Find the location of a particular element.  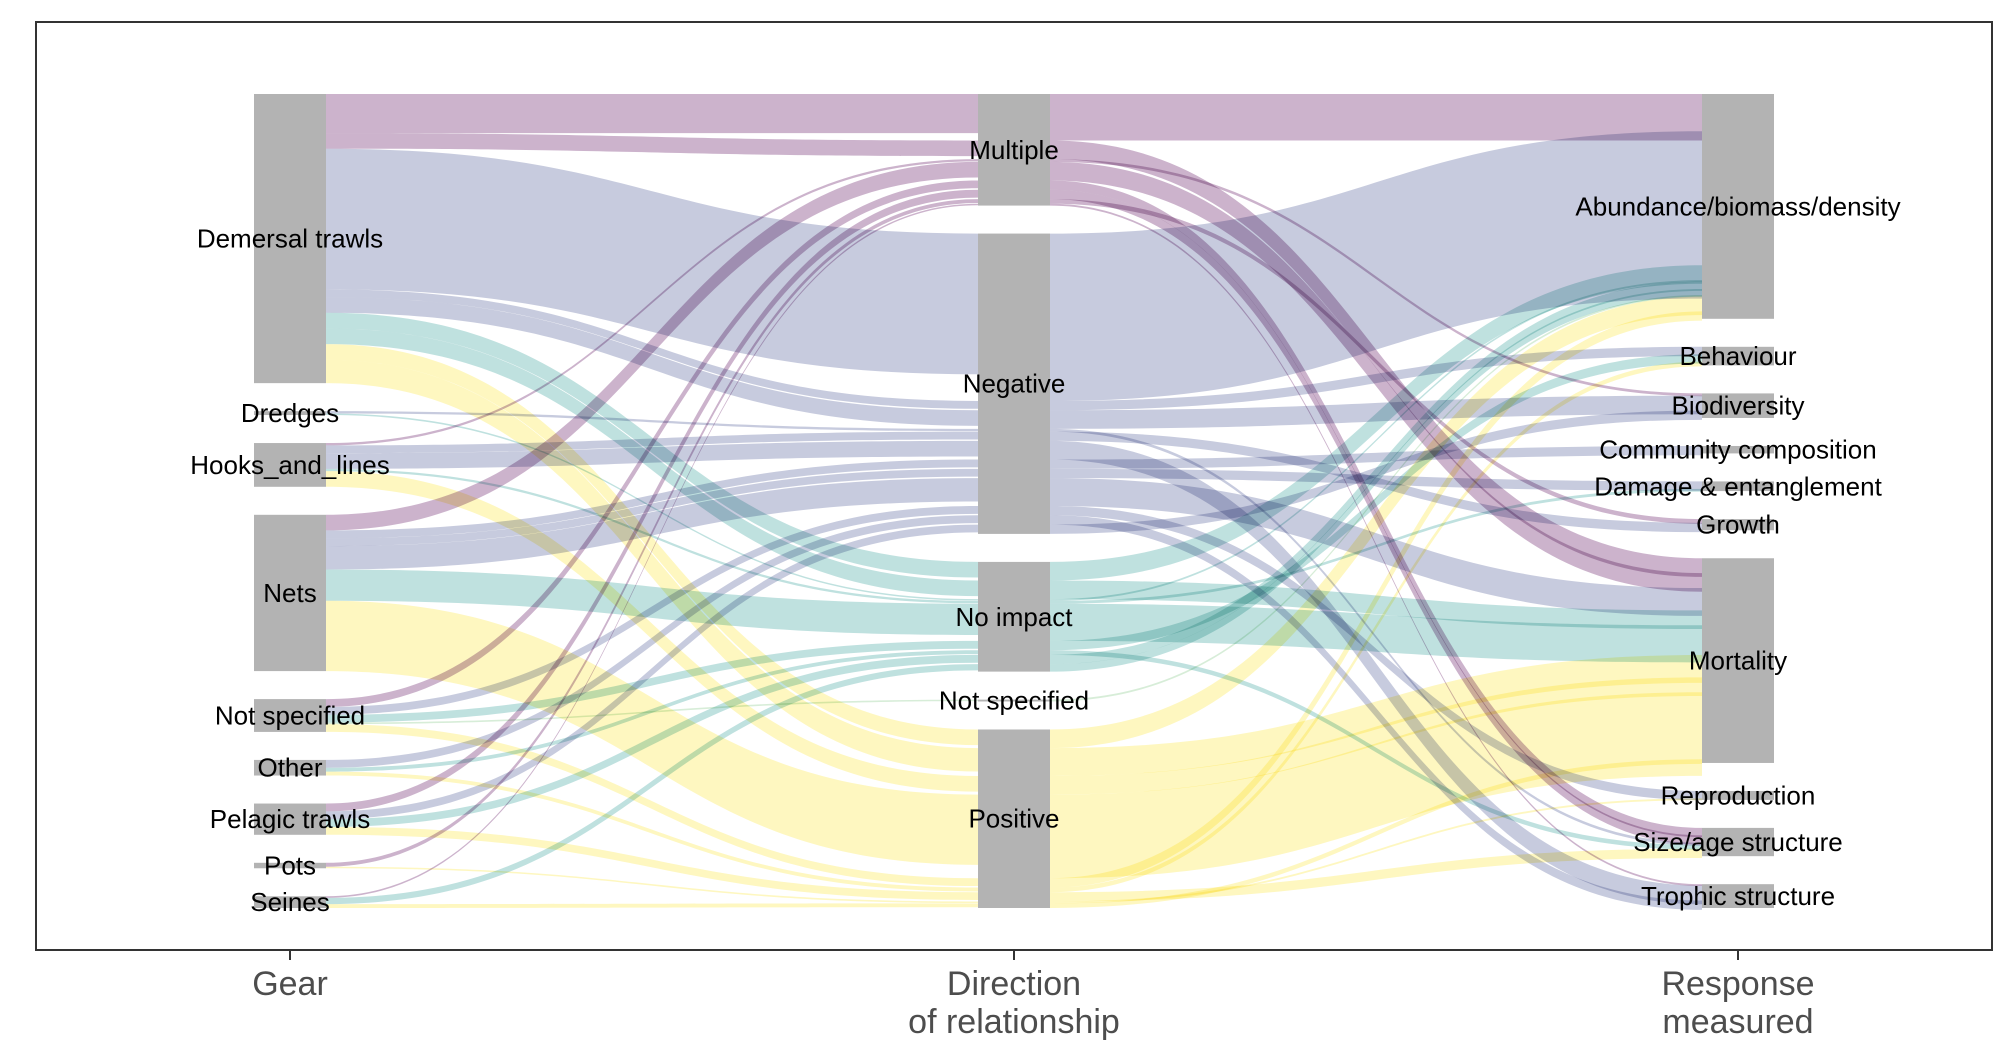

node-label-response: Reproduction is located at coordinates (1738, 795).